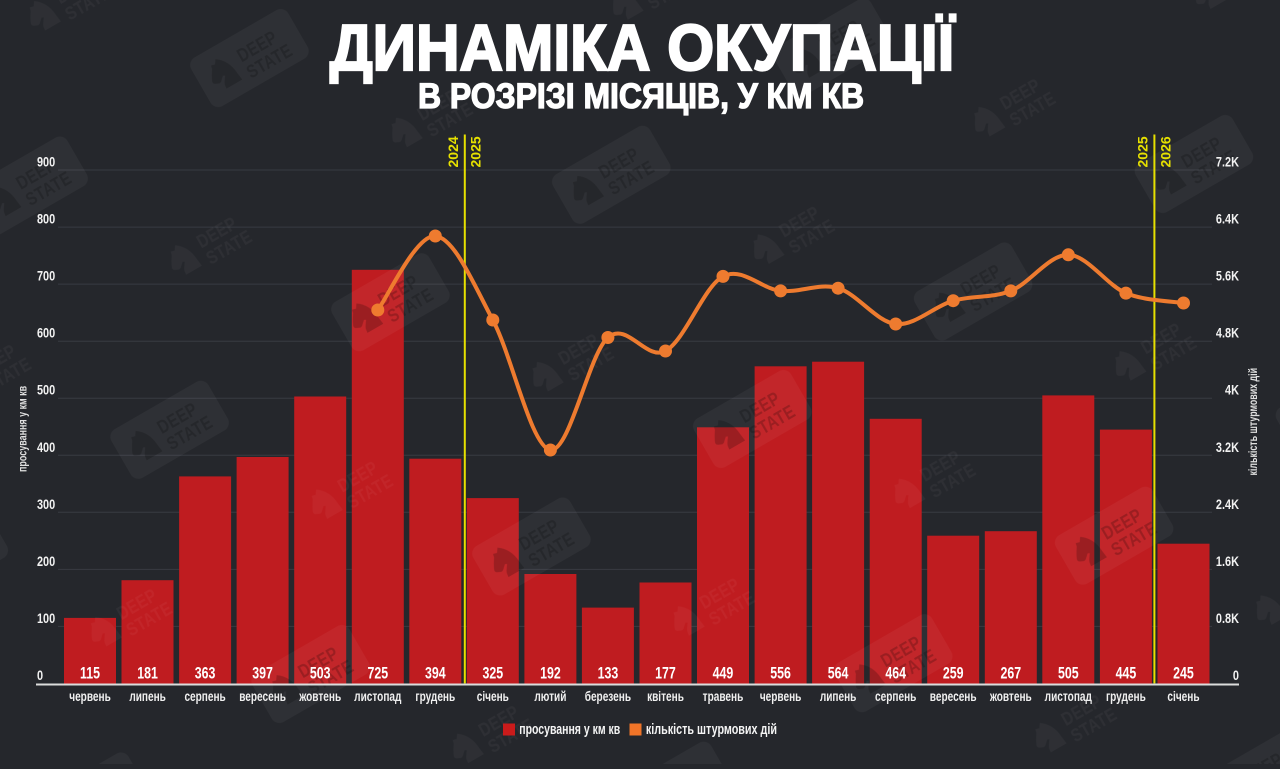 This screenshot has width=1280, height=769. Describe the element at coordinates (377, 674) in the screenshot. I see `svg-text: 725` at that location.